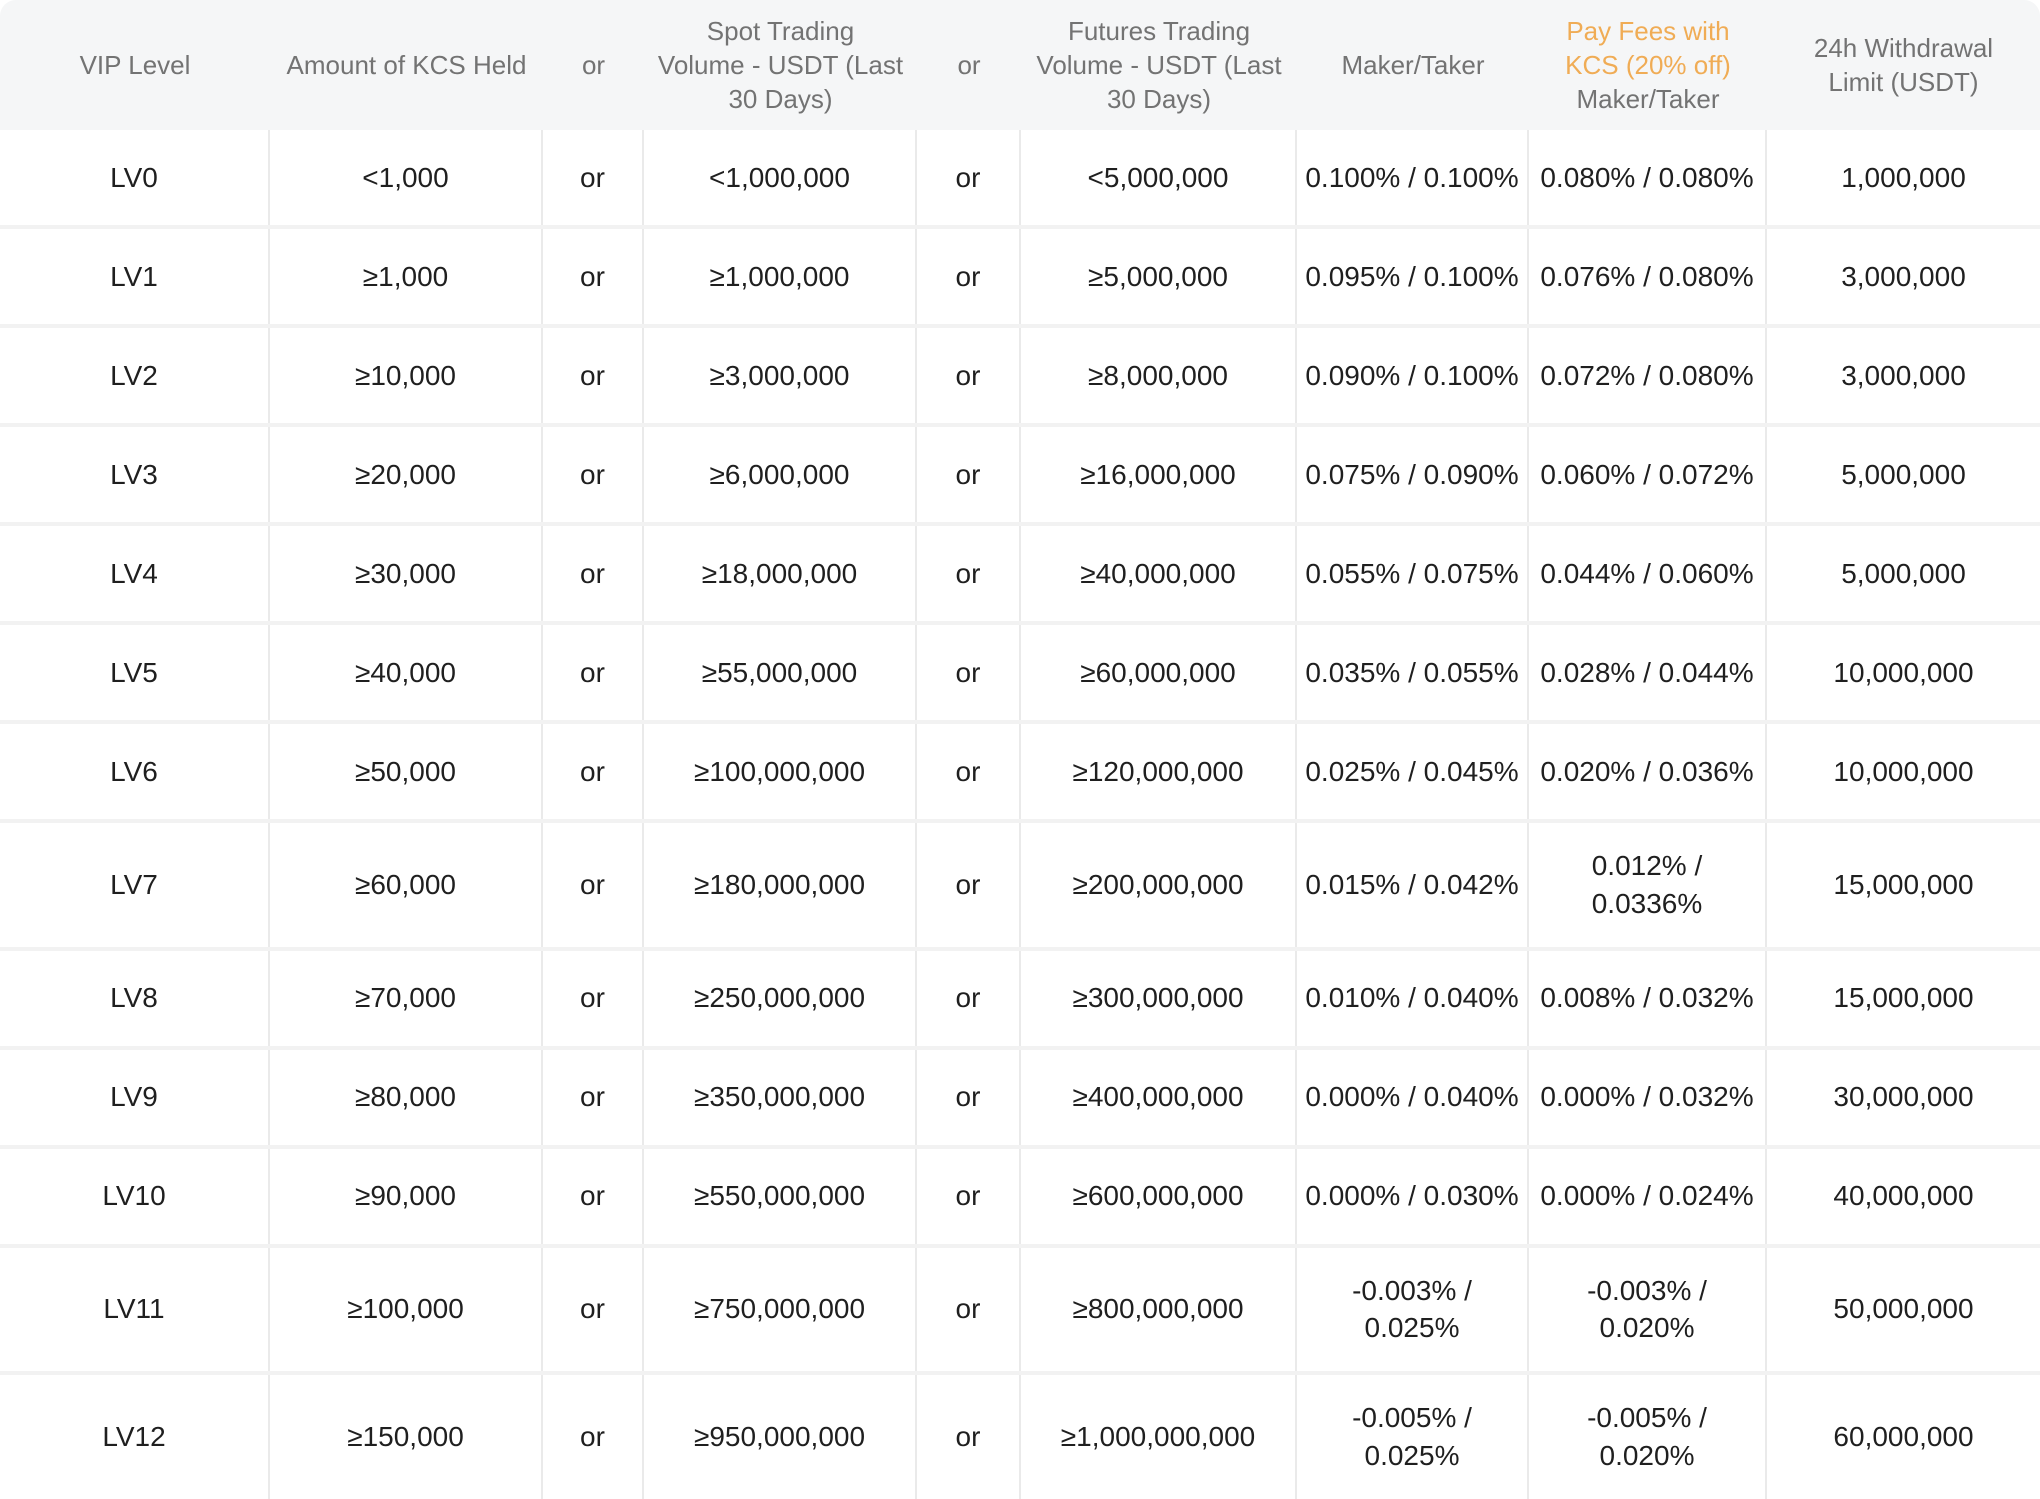 This screenshot has width=2040, height=1499. What do you see at coordinates (1413, 375) in the screenshot?
I see `maker-taker-cell: 0.090% / 0.100%` at bounding box center [1413, 375].